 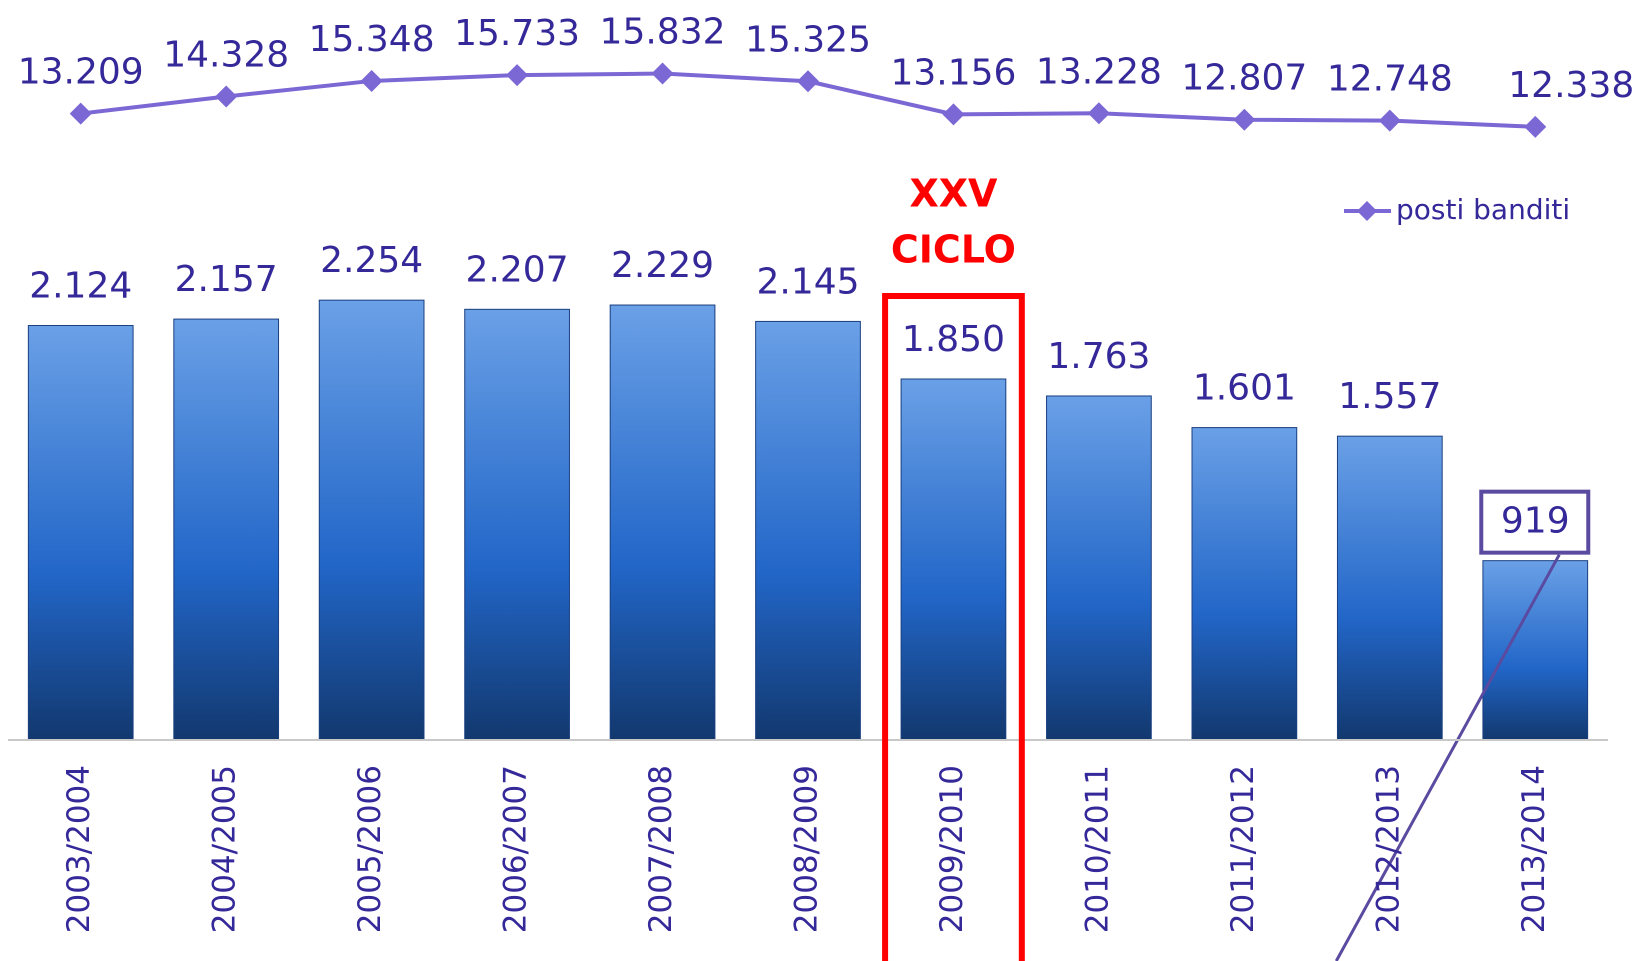 What do you see at coordinates (1390, 79) in the screenshot?
I see `line-value-label: 12.748` at bounding box center [1390, 79].